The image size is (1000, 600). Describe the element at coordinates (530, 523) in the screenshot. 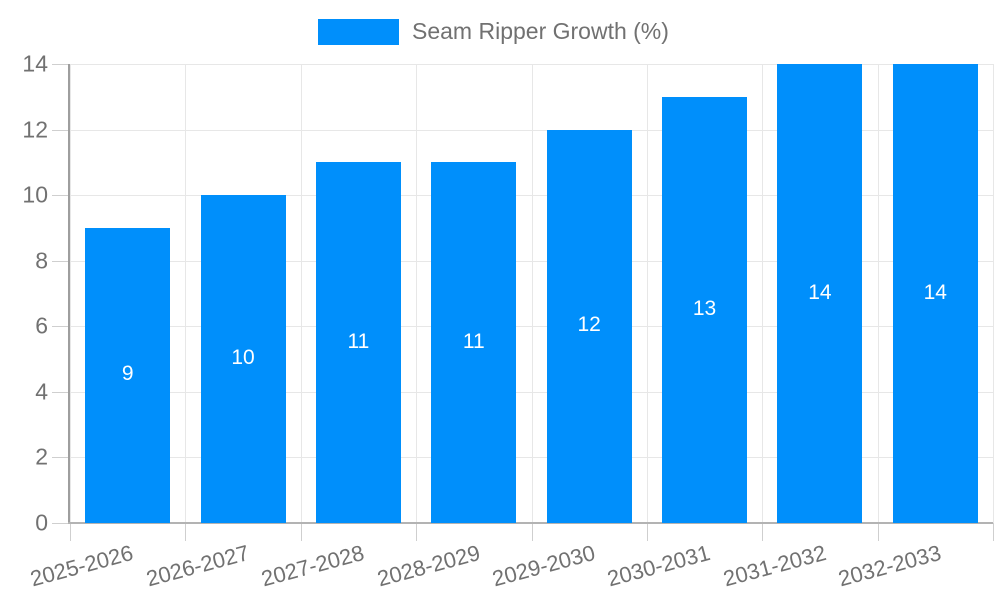

I see `x-axis-line` at that location.